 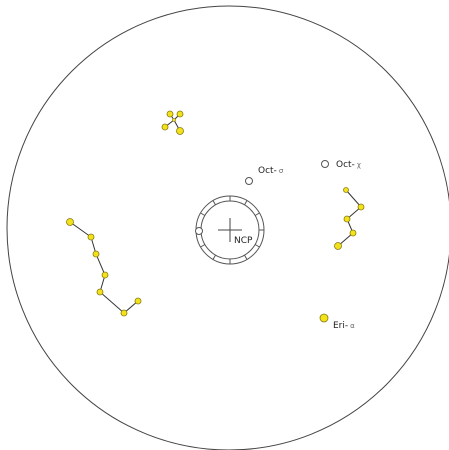 I want to click on asterism-right, so click(x=349, y=218).